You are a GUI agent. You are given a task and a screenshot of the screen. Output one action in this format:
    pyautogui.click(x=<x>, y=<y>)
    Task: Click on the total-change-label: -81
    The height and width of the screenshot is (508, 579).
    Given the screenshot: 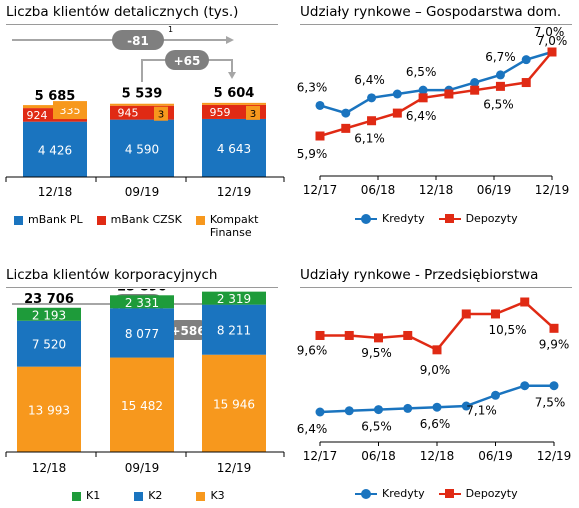 What is the action you would take?
    pyautogui.click(x=138, y=41)
    